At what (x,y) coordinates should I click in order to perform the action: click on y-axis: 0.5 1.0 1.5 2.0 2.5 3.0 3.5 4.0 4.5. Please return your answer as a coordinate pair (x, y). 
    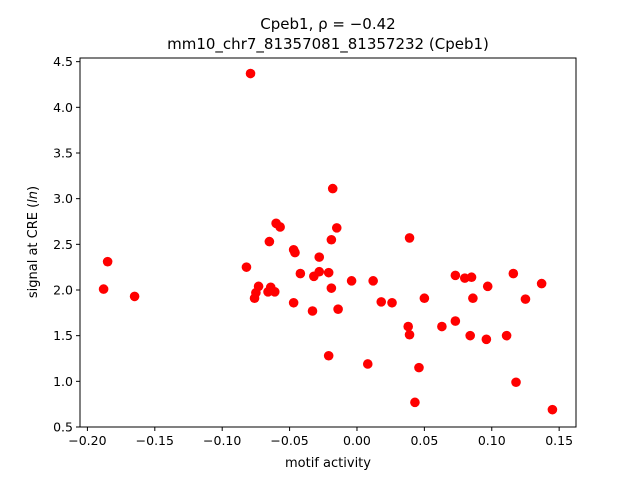
    Looking at the image, I should click on (66, 244).